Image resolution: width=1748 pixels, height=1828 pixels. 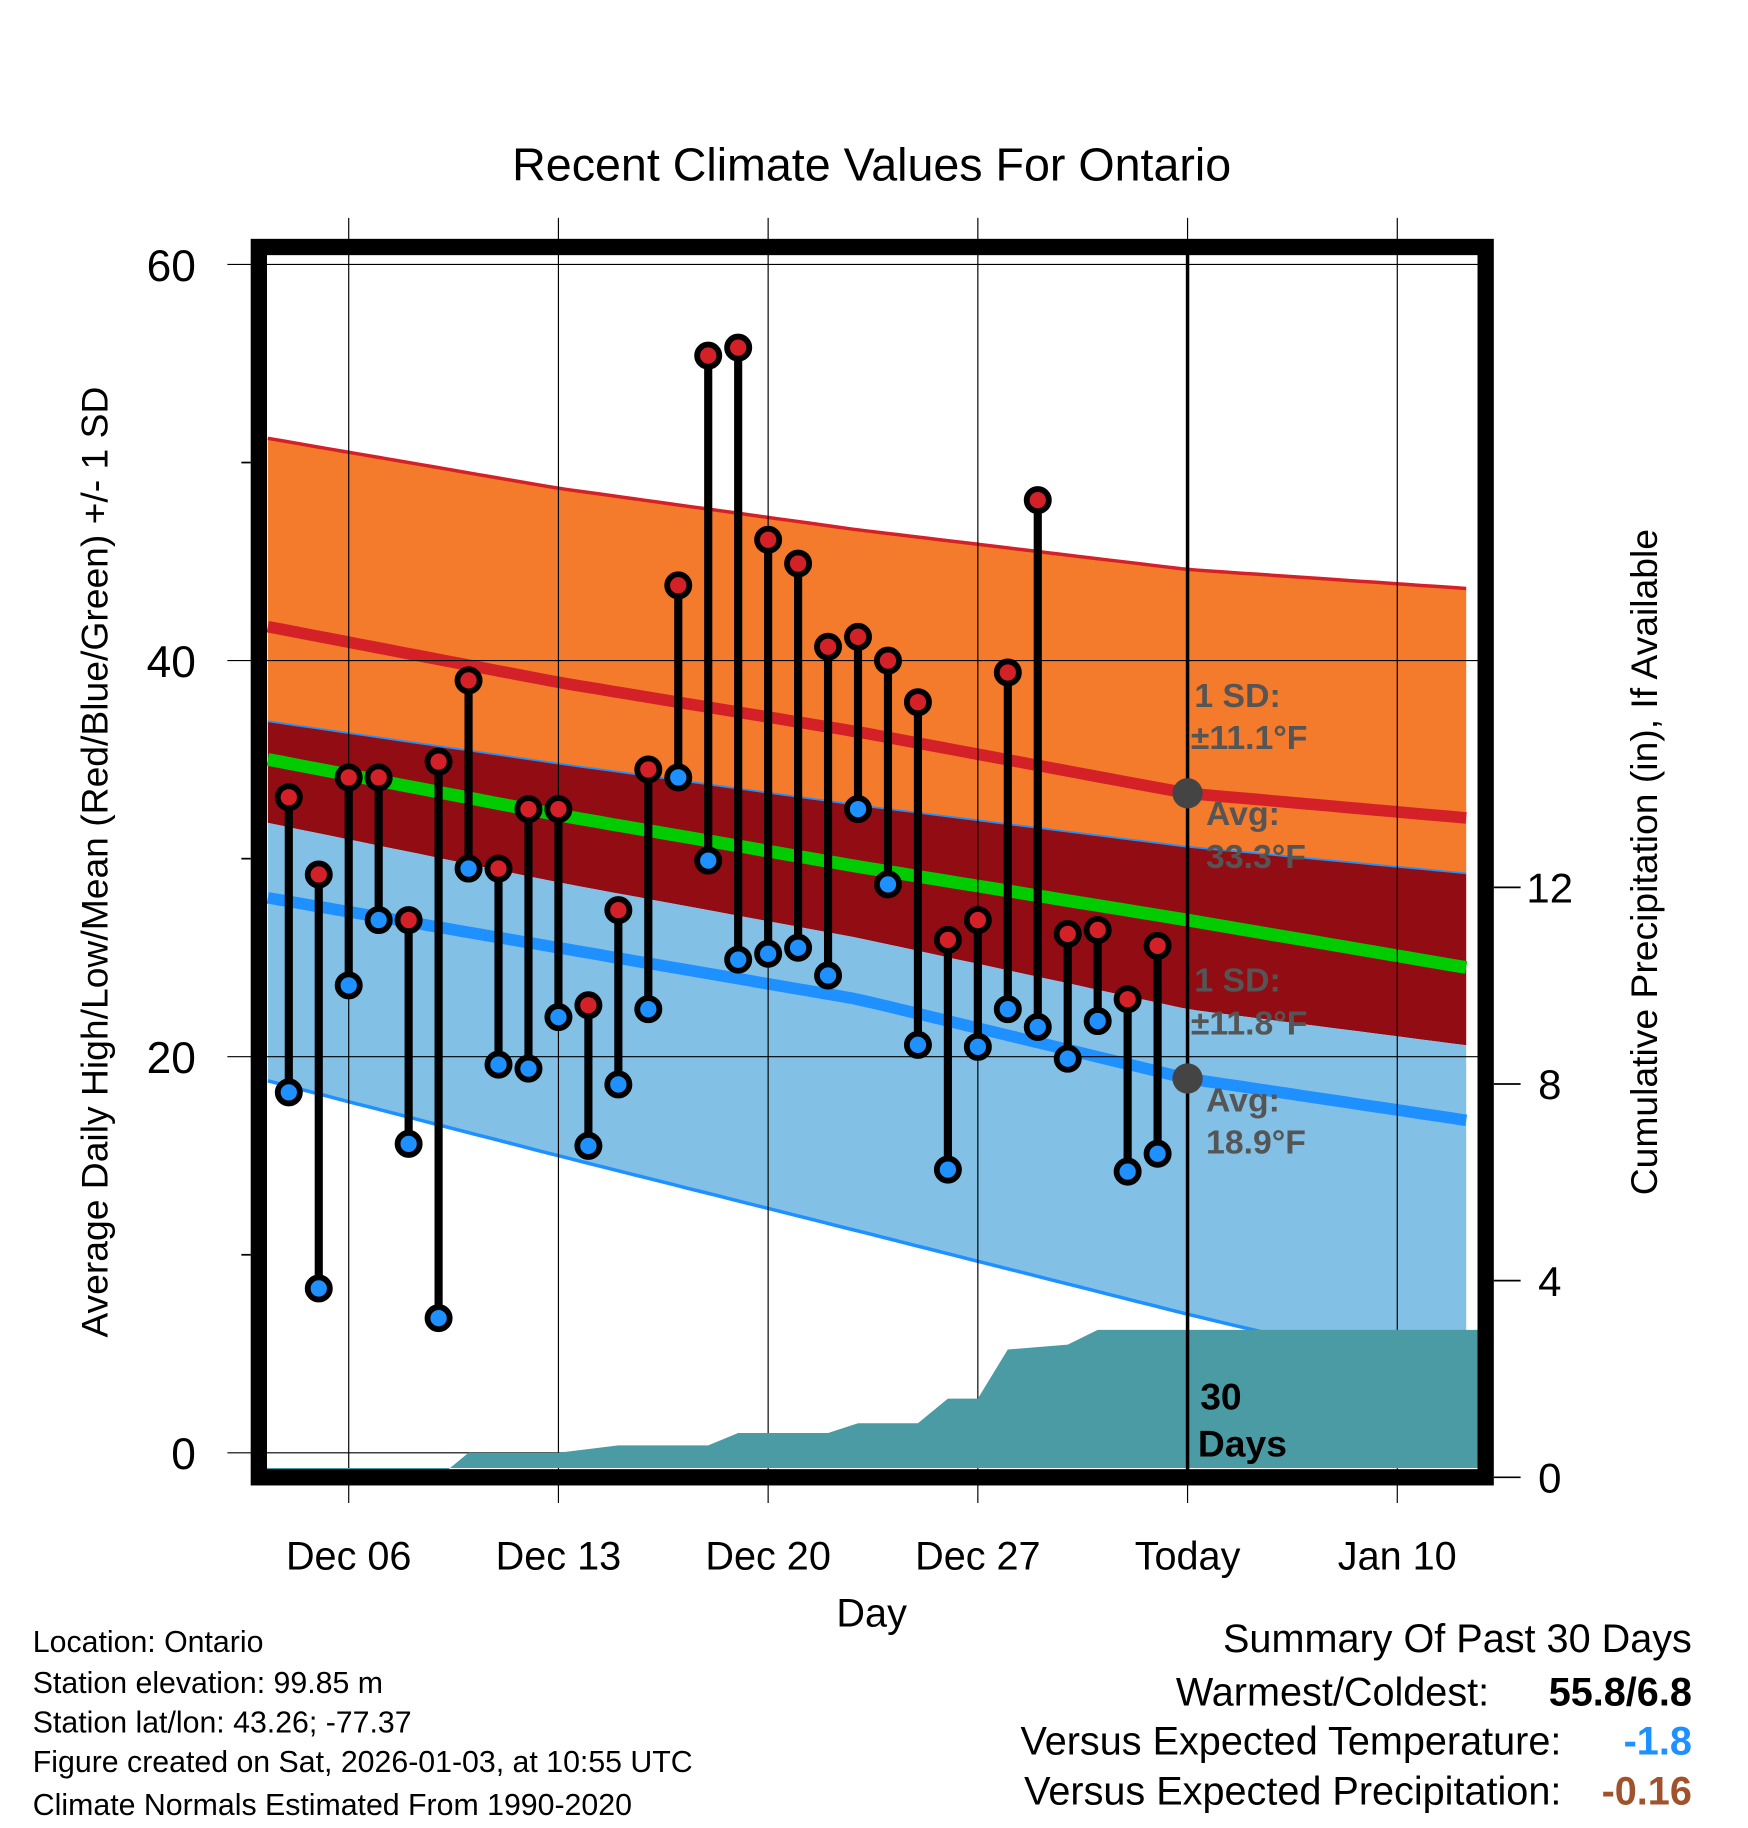 What do you see at coordinates (1549, 1281) in the screenshot?
I see `y2-tick-label: 4` at bounding box center [1549, 1281].